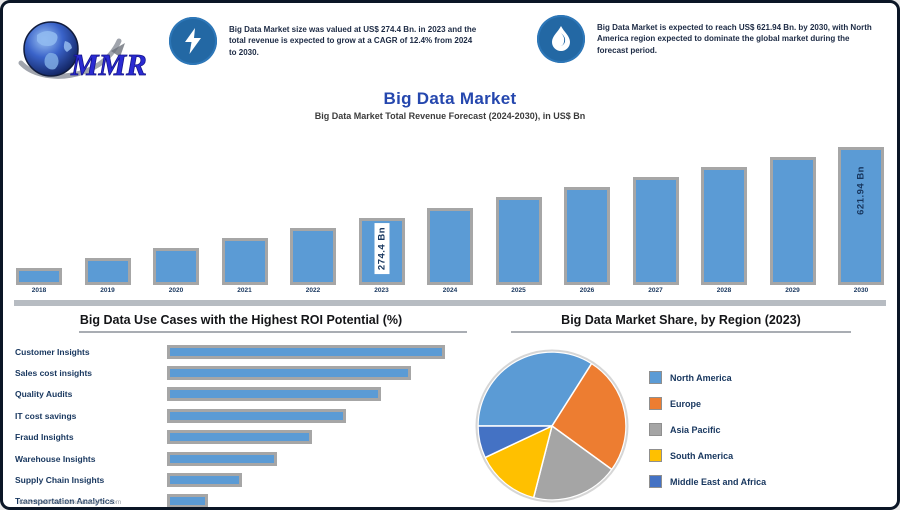 This screenshot has height=510, width=900. What do you see at coordinates (572, 462) in the screenshot?
I see `pie-slice-asia-pacific` at bounding box center [572, 462].